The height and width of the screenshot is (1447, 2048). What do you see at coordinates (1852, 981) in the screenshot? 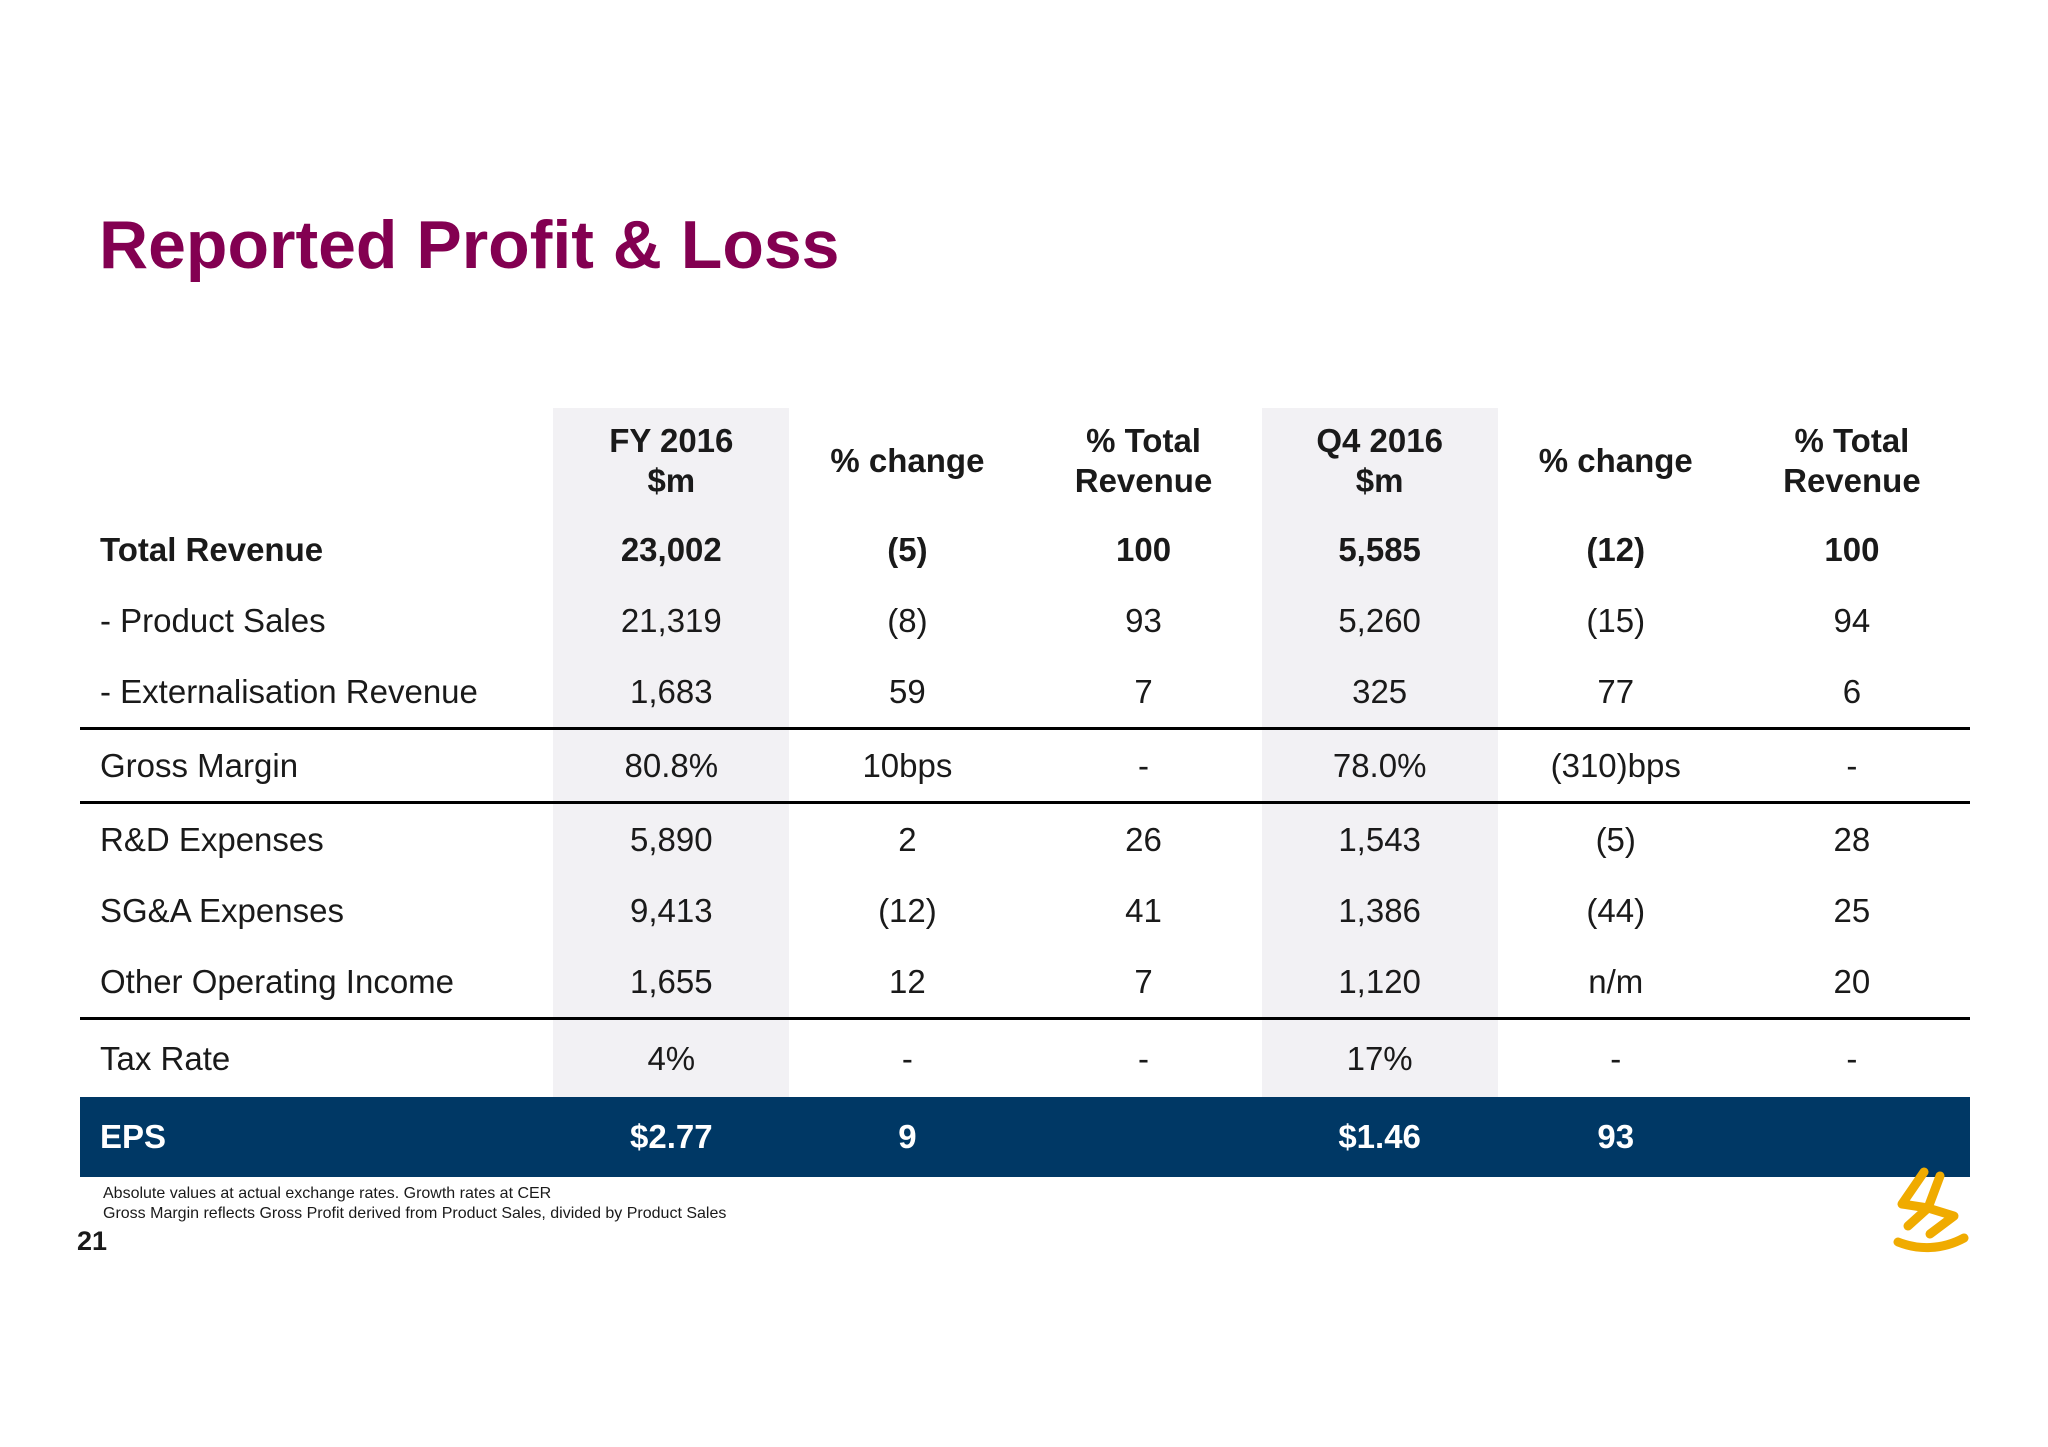
I see `cell: 20` at bounding box center [1852, 981].